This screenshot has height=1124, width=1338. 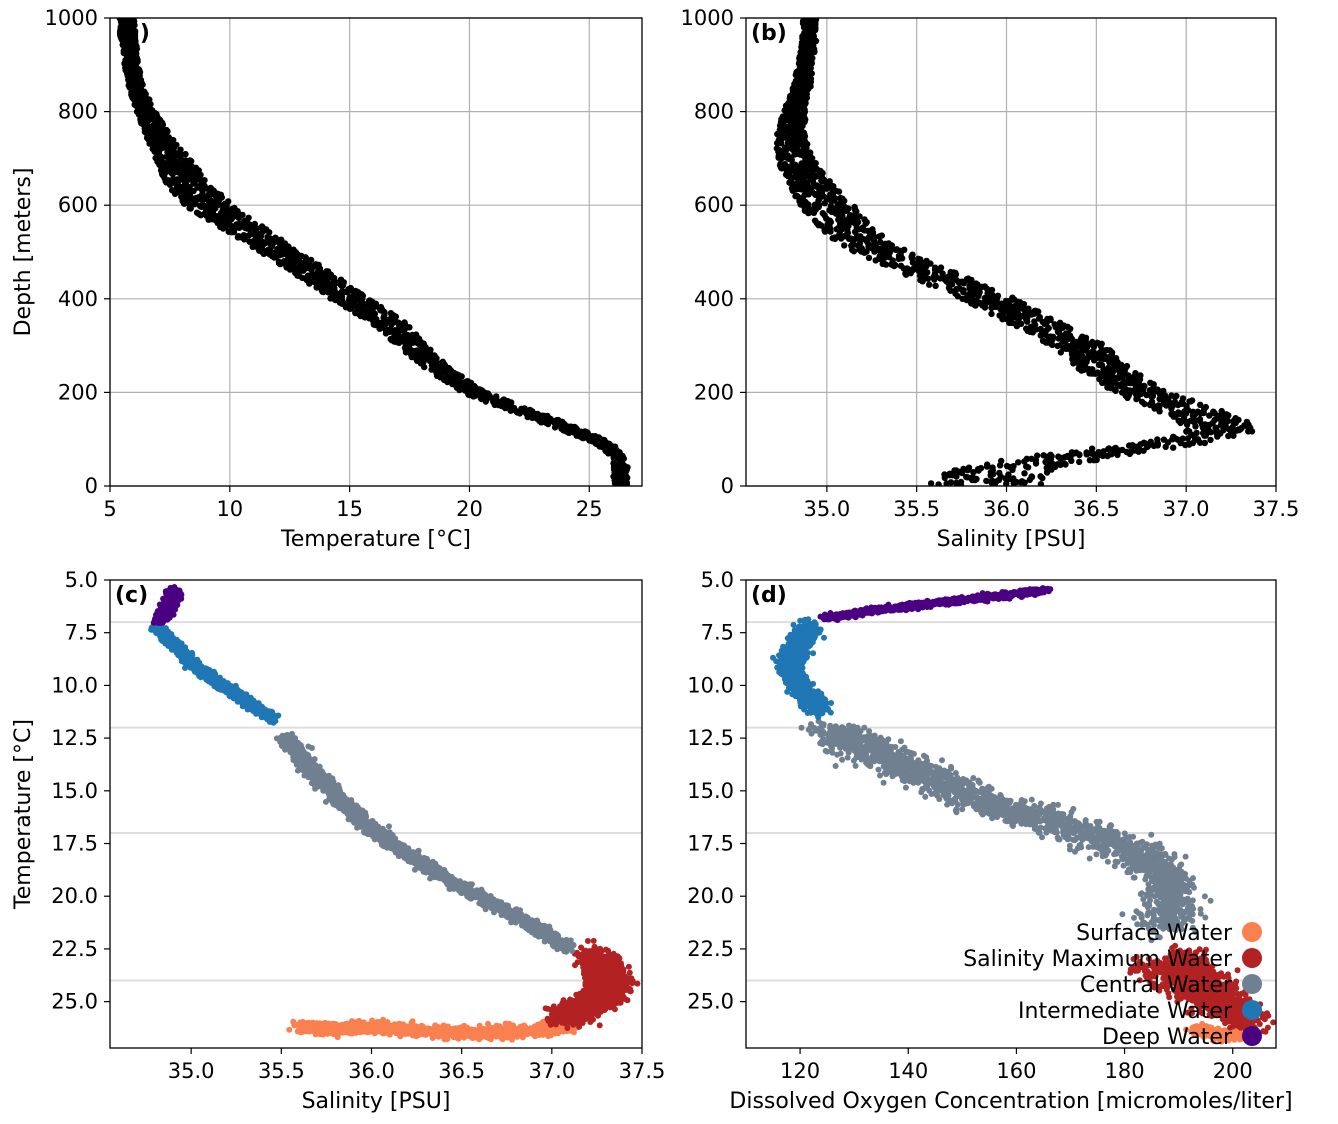 I want to click on y-tick-label: 400, so click(x=714, y=299).